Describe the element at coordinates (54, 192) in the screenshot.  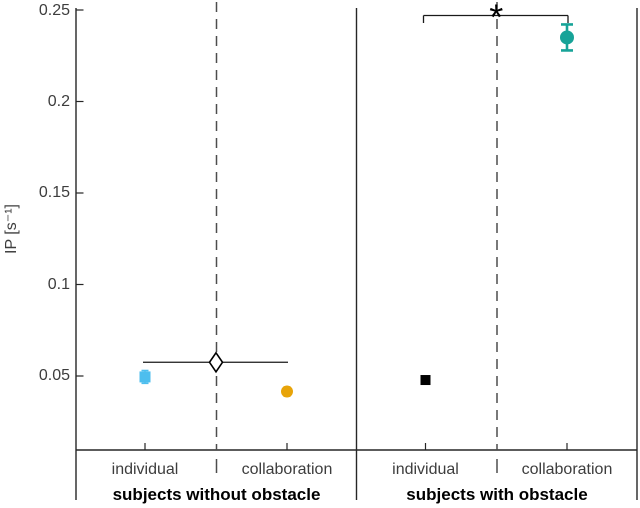
I see `y-tick-label: 0.15` at that location.